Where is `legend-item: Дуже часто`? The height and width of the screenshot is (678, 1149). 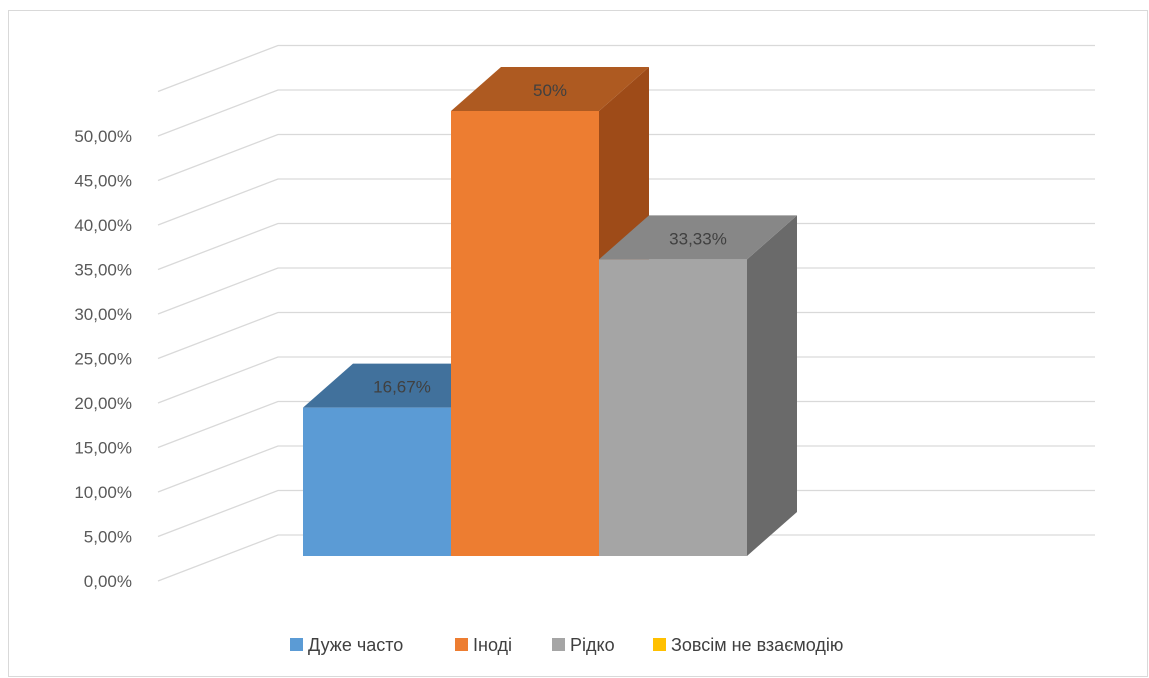 legend-item: Дуже часто is located at coordinates (346, 645).